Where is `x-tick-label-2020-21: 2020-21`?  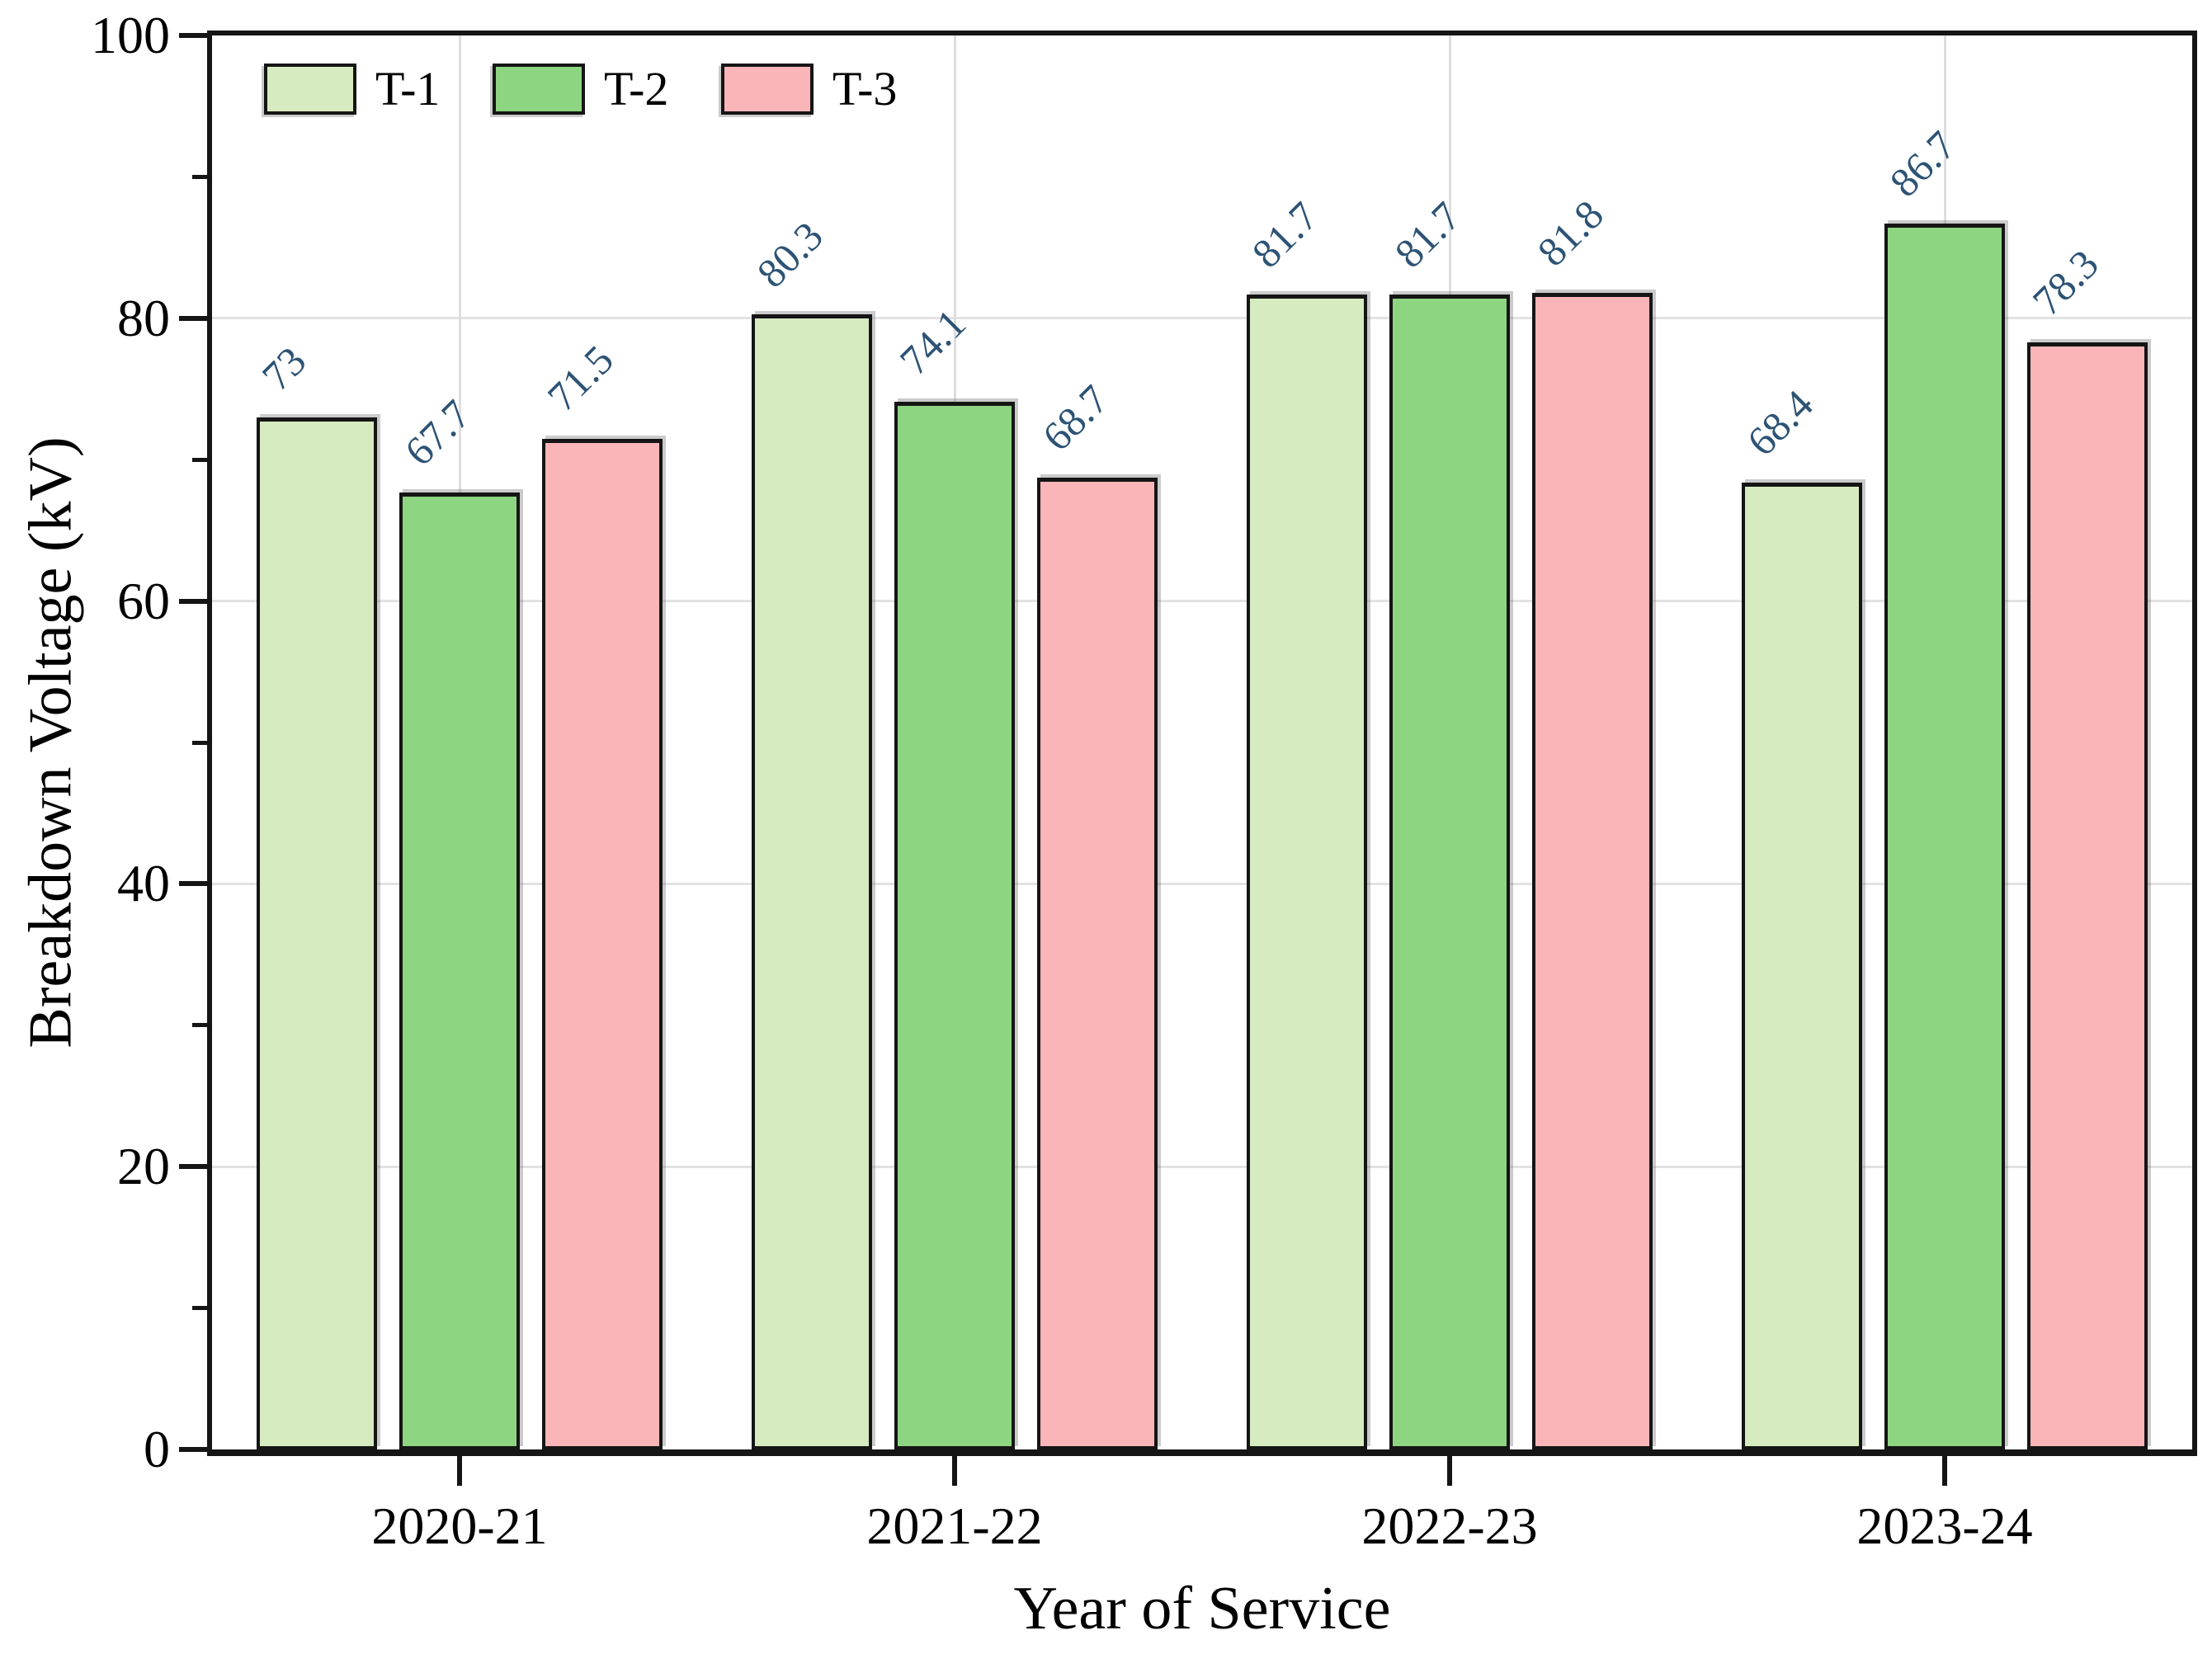
x-tick-label-2020-21: 2020-21 is located at coordinates (459, 1525).